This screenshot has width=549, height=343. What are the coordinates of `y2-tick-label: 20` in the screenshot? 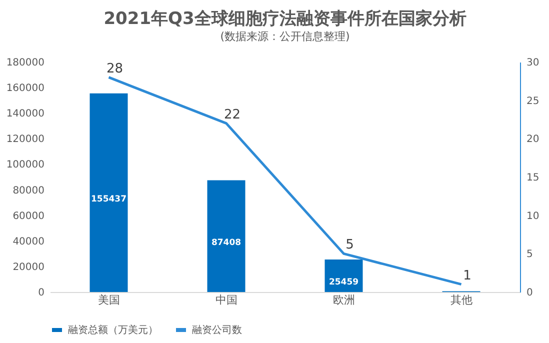 It's located at (533, 140).